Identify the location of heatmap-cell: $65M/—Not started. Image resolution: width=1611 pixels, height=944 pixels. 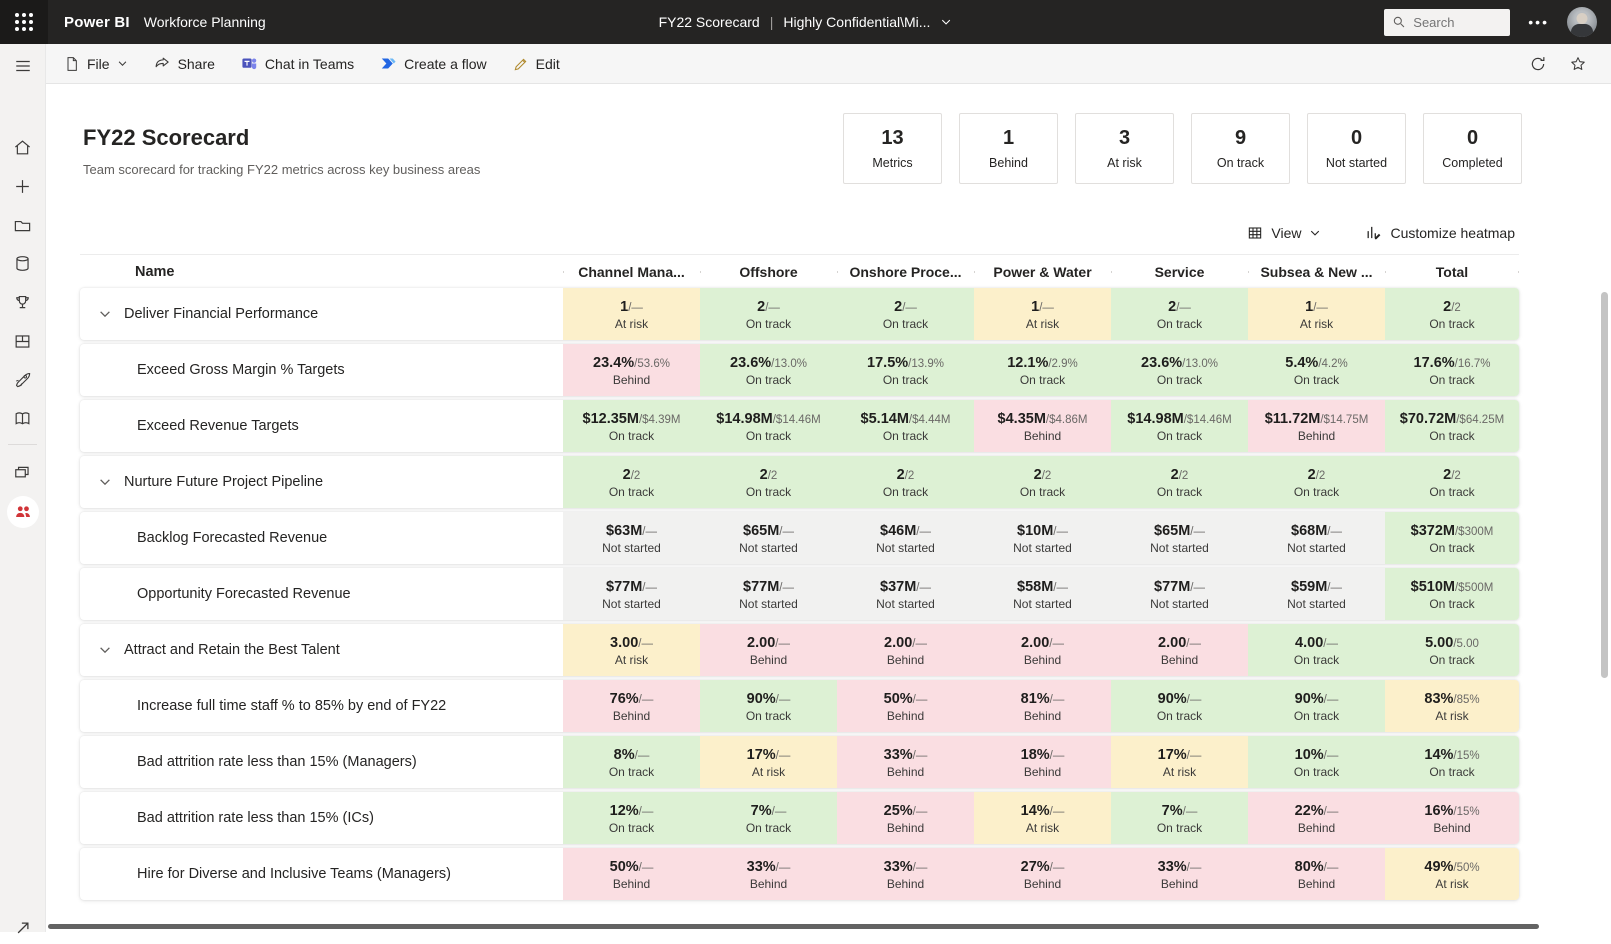
(1179, 538).